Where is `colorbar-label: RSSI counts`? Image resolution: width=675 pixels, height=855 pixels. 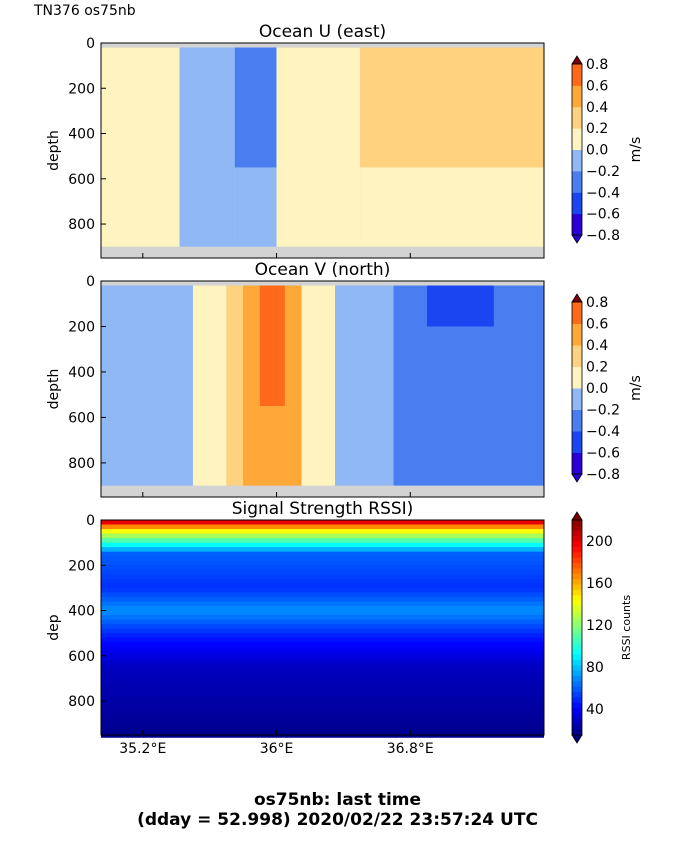
colorbar-label: RSSI counts is located at coordinates (626, 627).